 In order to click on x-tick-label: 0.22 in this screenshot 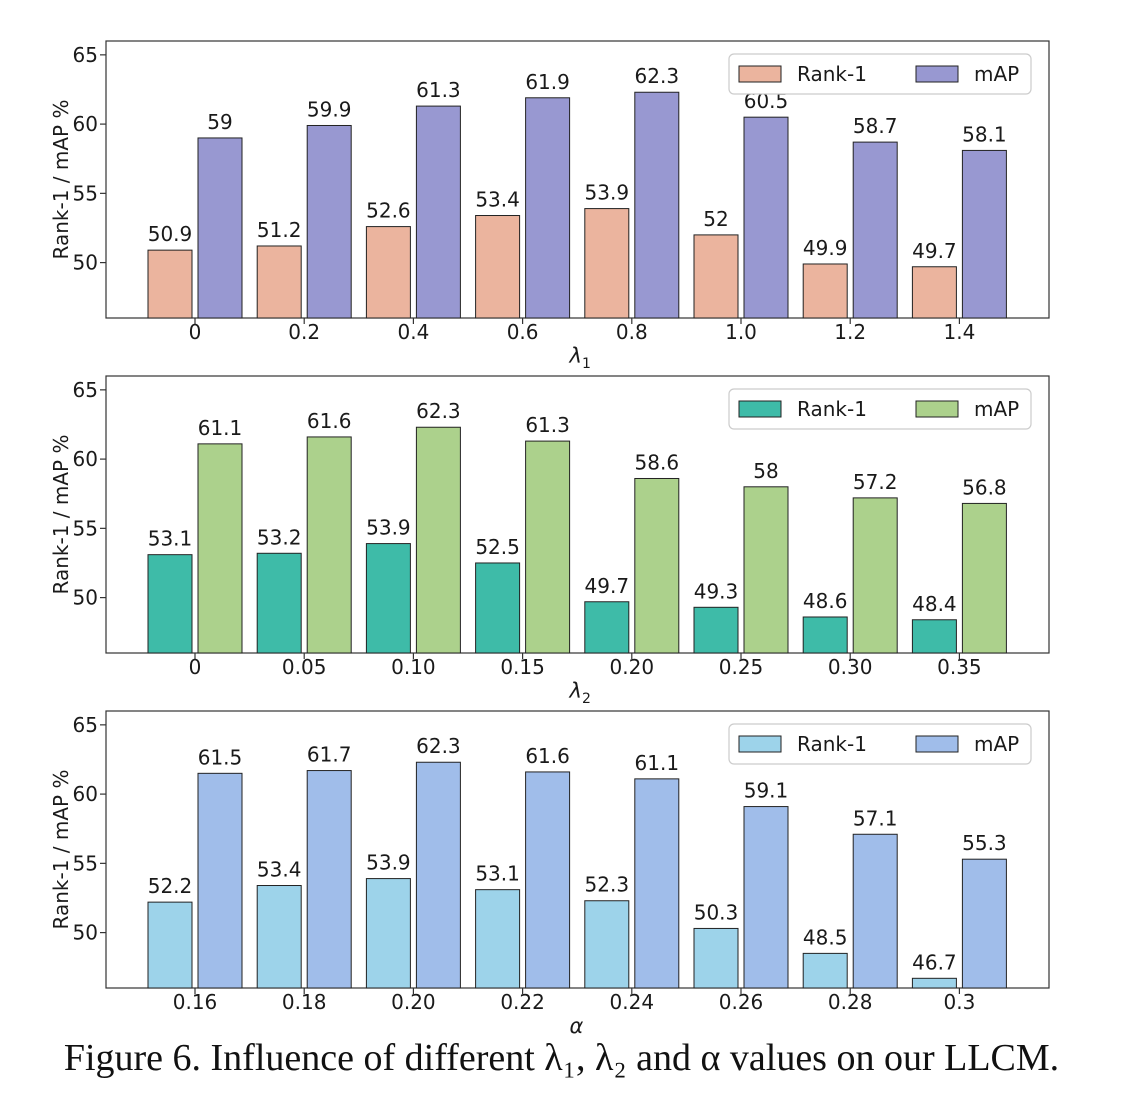, I will do `click(522, 1002)`.